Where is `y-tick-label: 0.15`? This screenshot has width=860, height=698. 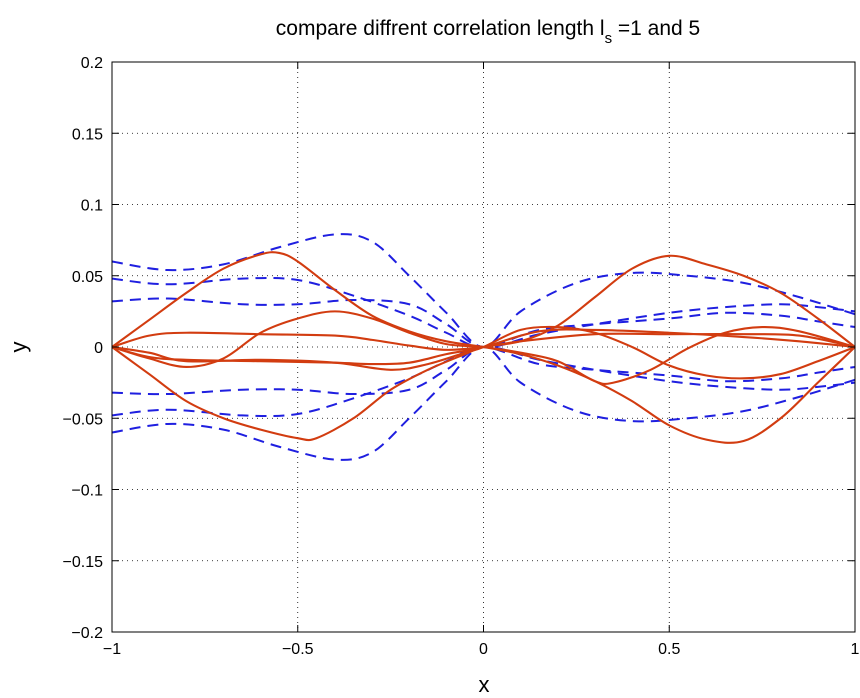
y-tick-label: 0.15 is located at coordinates (87, 134).